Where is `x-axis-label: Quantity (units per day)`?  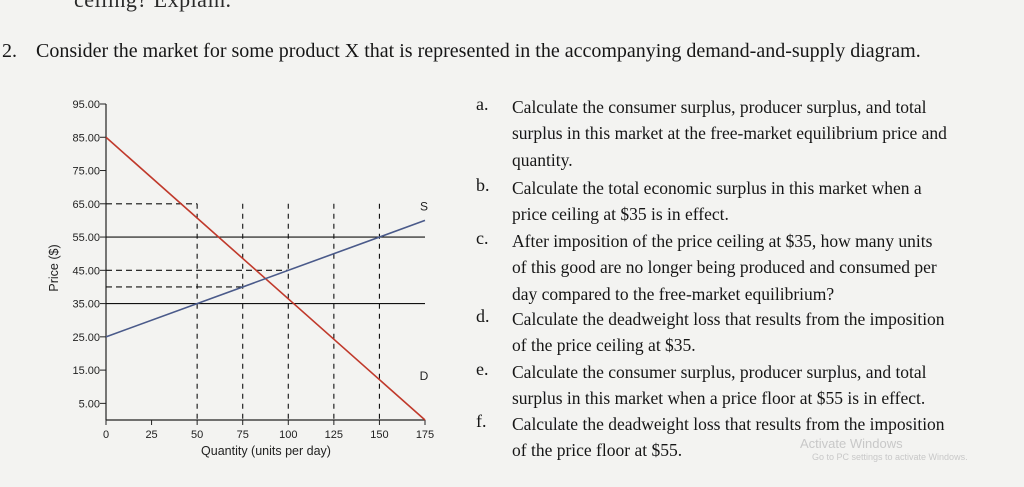
x-axis-label: Quantity (units per day) is located at coordinates (266, 451).